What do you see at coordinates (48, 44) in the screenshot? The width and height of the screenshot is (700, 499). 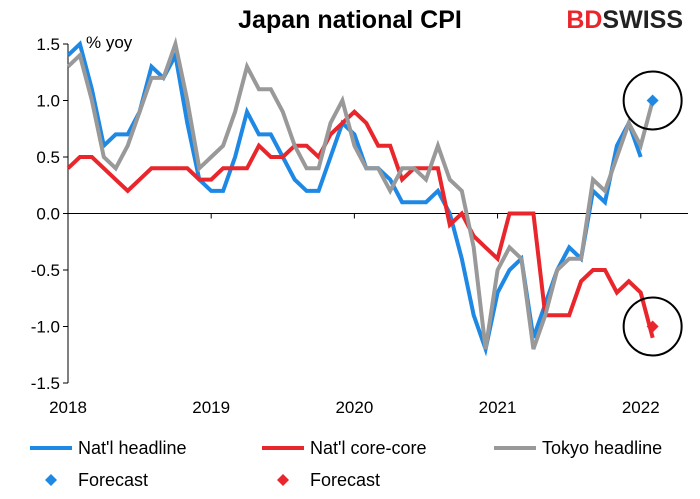 I see `y-tick-label: 1.5` at bounding box center [48, 44].